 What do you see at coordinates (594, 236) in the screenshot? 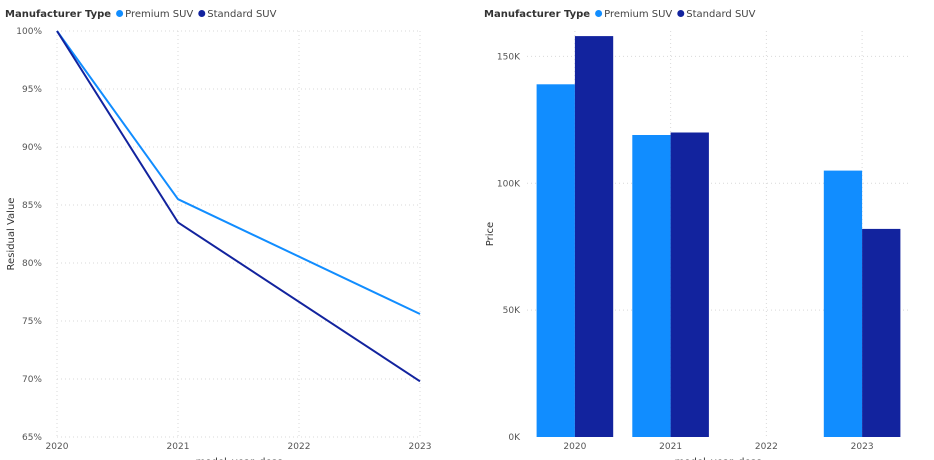
I see `bar-standard-suv-2020` at bounding box center [594, 236].